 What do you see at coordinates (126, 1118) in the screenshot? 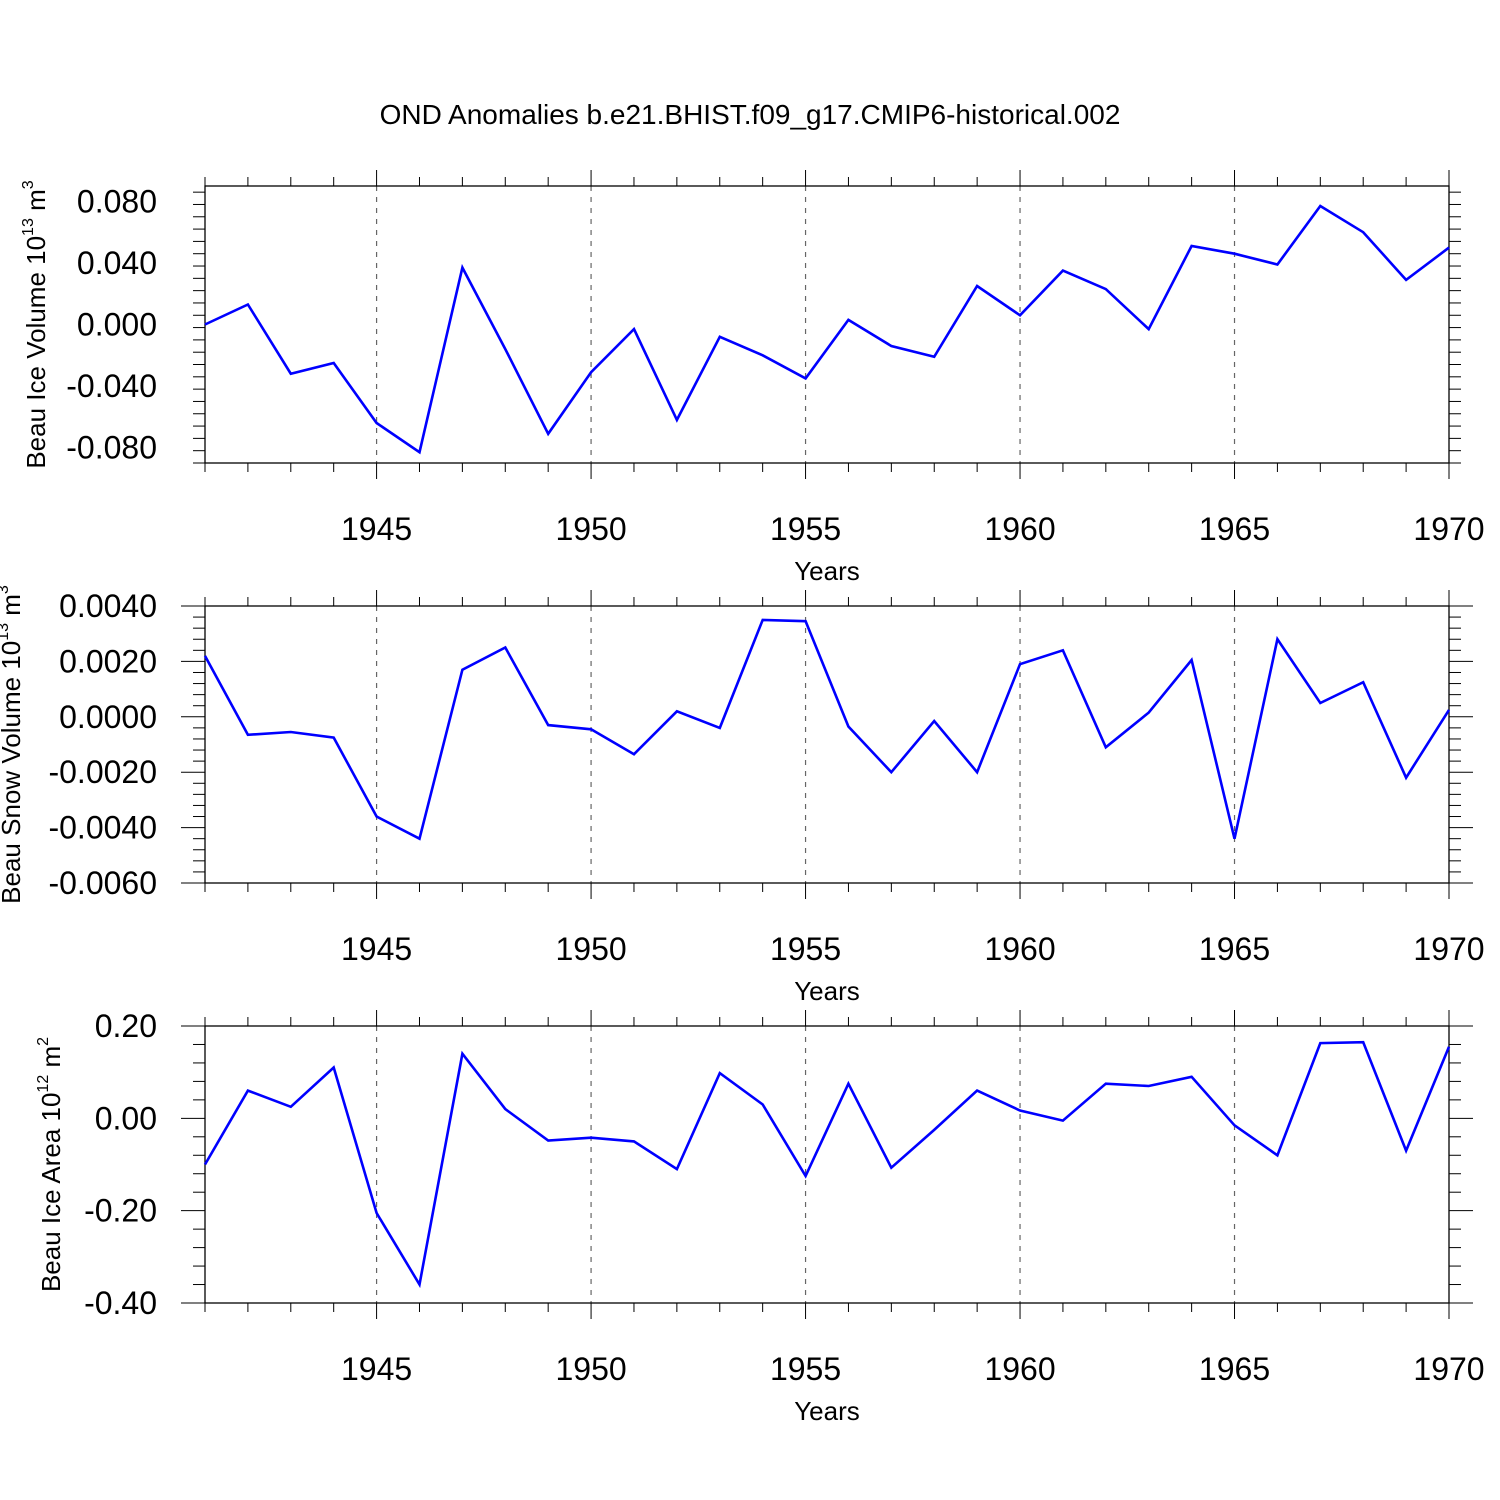
I see `y-tick-label: 0.00` at bounding box center [126, 1118].